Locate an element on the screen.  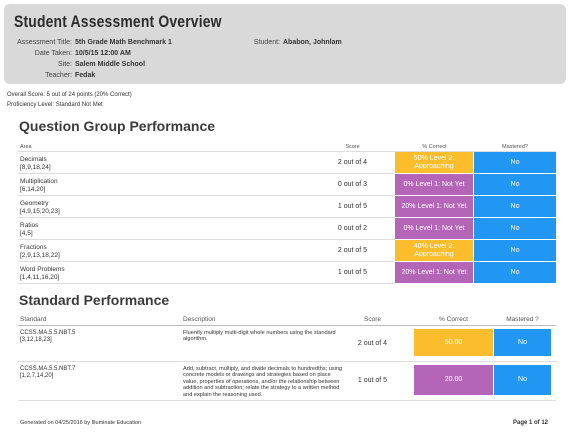
field-label: Assessment Title: is located at coordinates (44, 42).